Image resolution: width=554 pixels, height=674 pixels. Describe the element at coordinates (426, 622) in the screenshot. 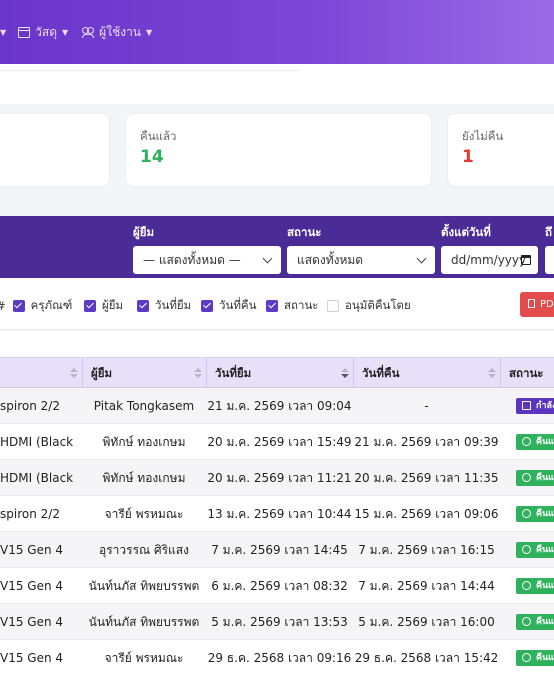

I see `cell-return-date: 5 ม.ค. 2569 เวลา 16:00` at that location.